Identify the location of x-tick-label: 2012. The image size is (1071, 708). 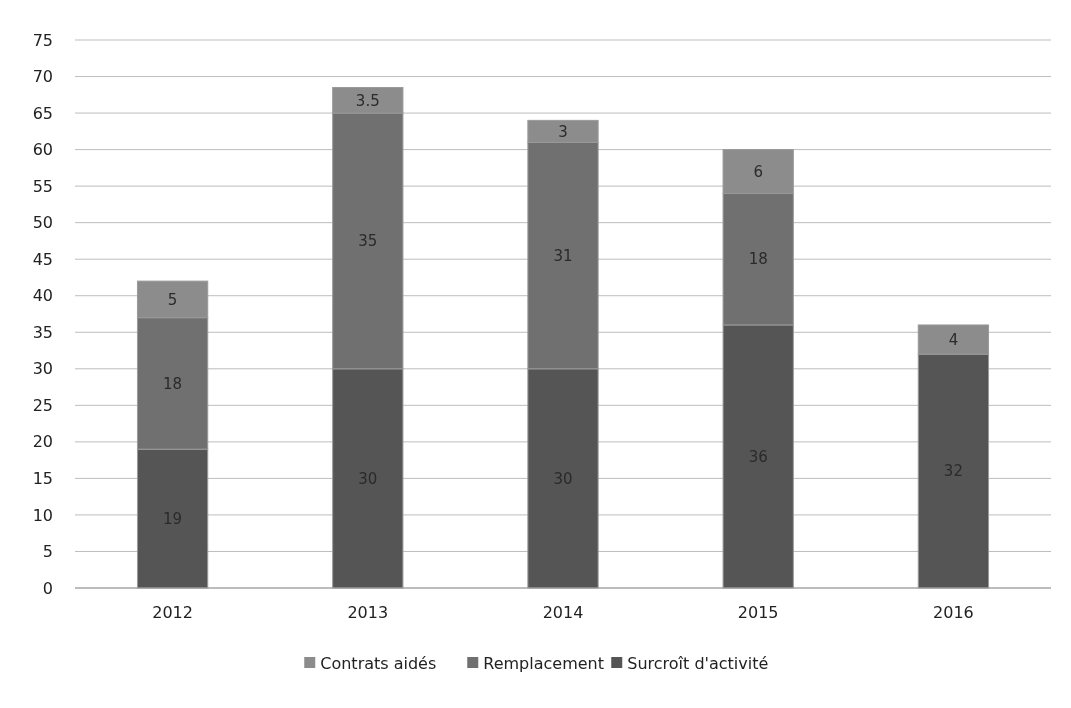
(172, 612).